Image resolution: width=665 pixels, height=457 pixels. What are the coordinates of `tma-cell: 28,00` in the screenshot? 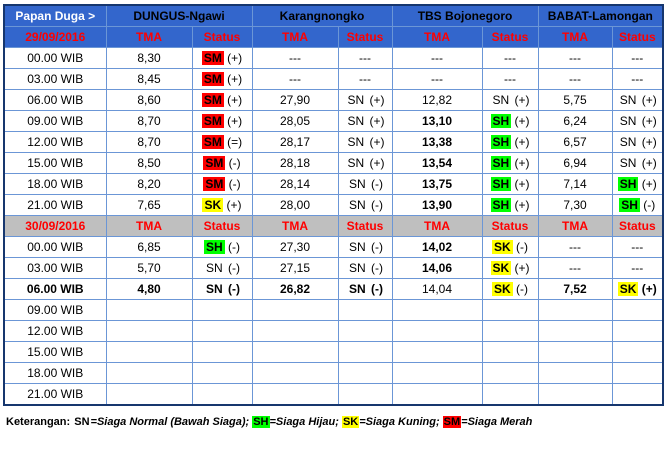 It's located at (295, 205).